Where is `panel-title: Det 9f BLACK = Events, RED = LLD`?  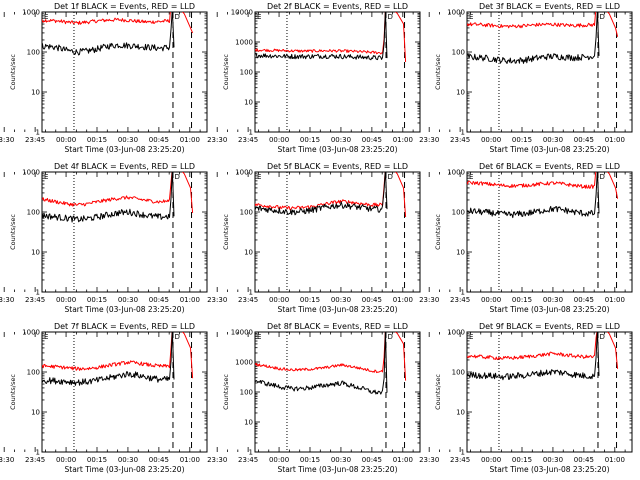
panel-title: Det 9f BLACK = Events, RED = LLD is located at coordinates (549, 326).